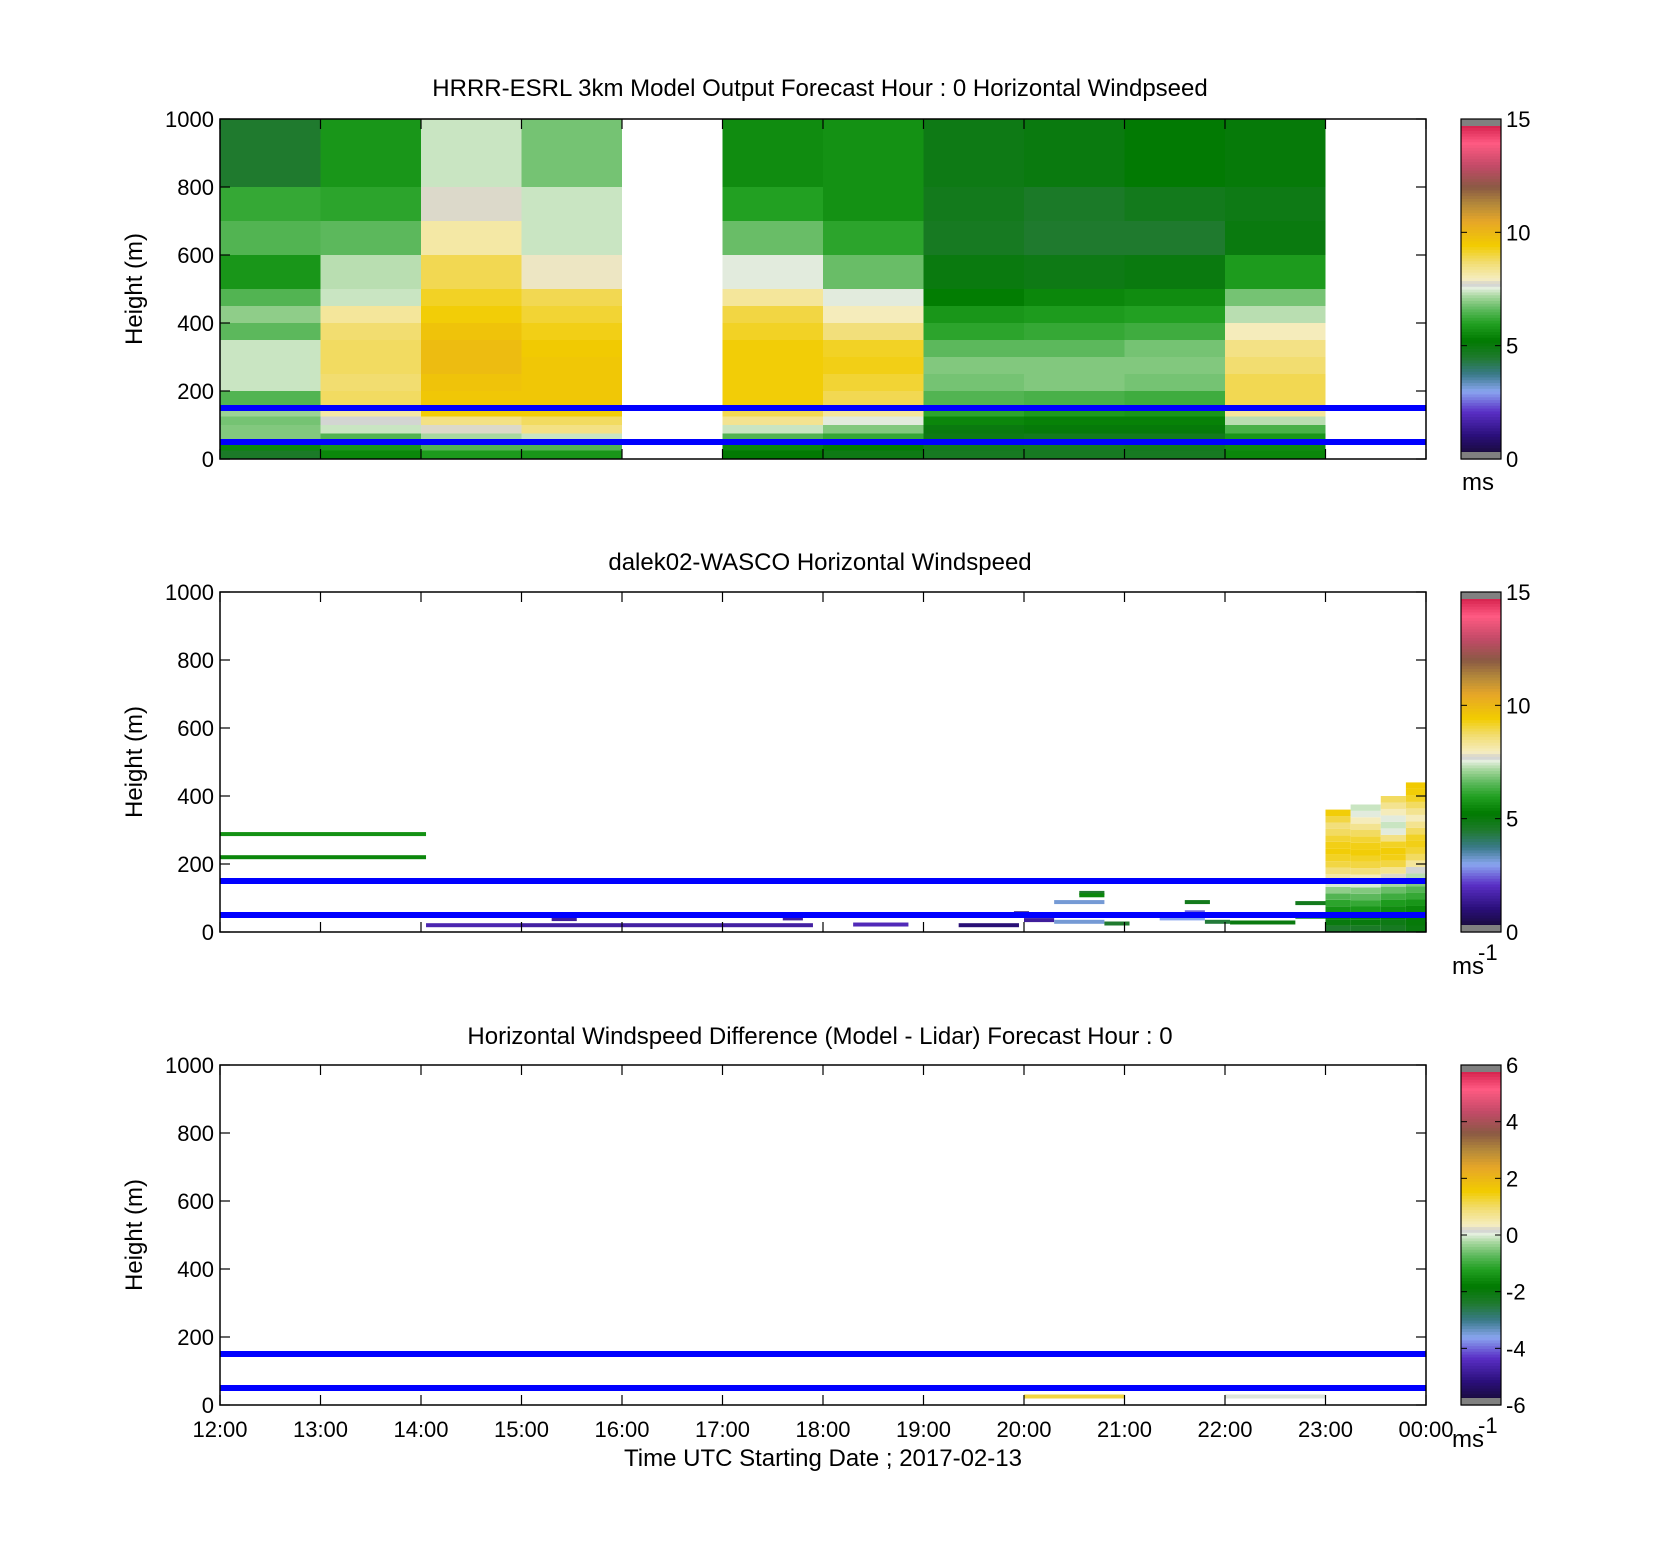  Describe the element at coordinates (823, 1458) in the screenshot. I see `panel-difference-x-label: Time UTC Starting Date ; 2017-02-13` at that location.